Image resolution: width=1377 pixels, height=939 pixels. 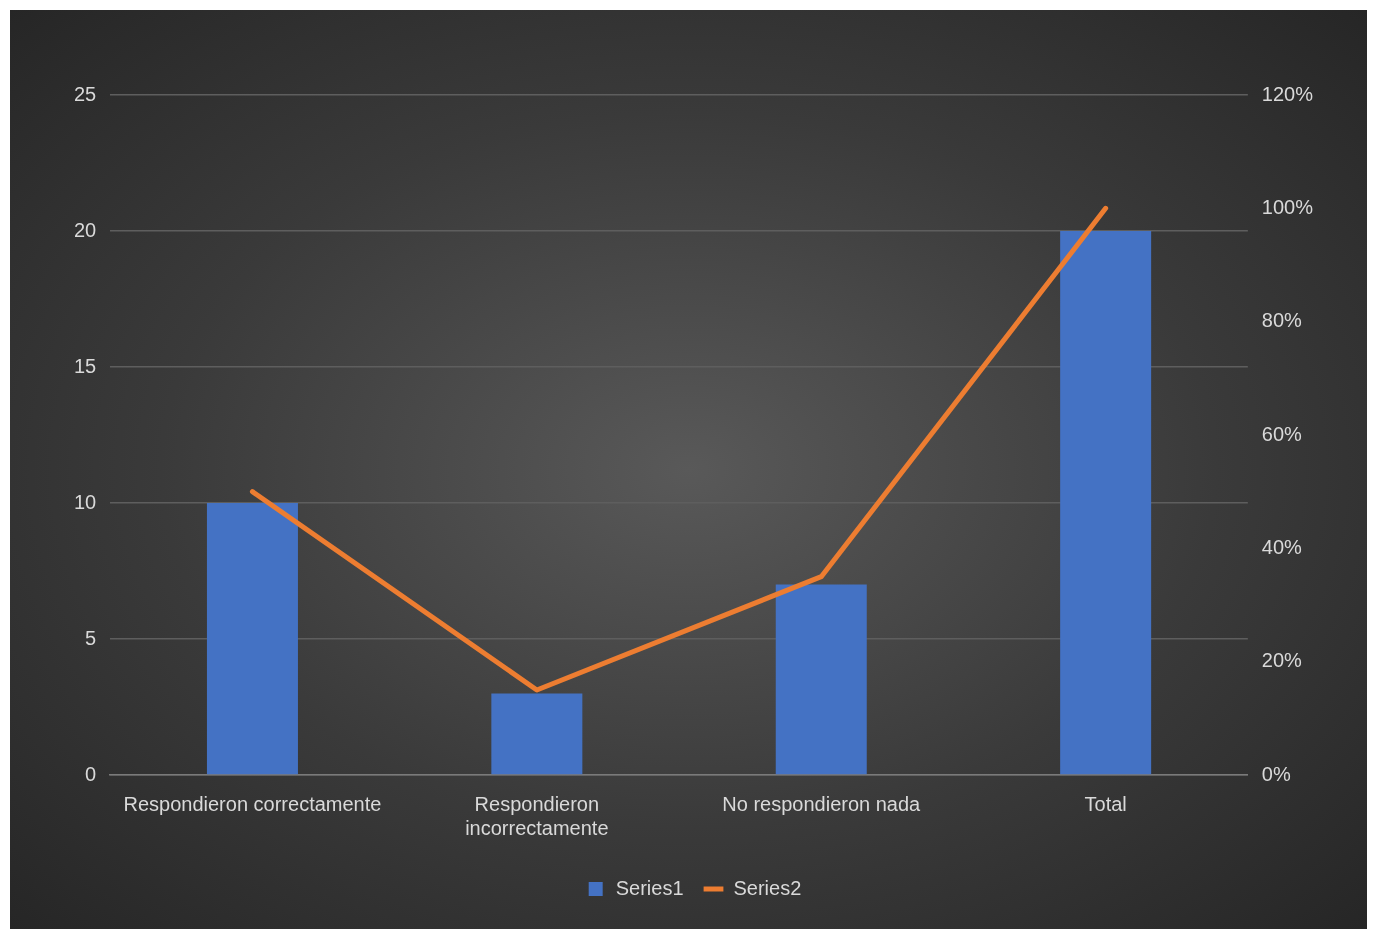 I want to click on legend-label: Series1, so click(x=649, y=887).